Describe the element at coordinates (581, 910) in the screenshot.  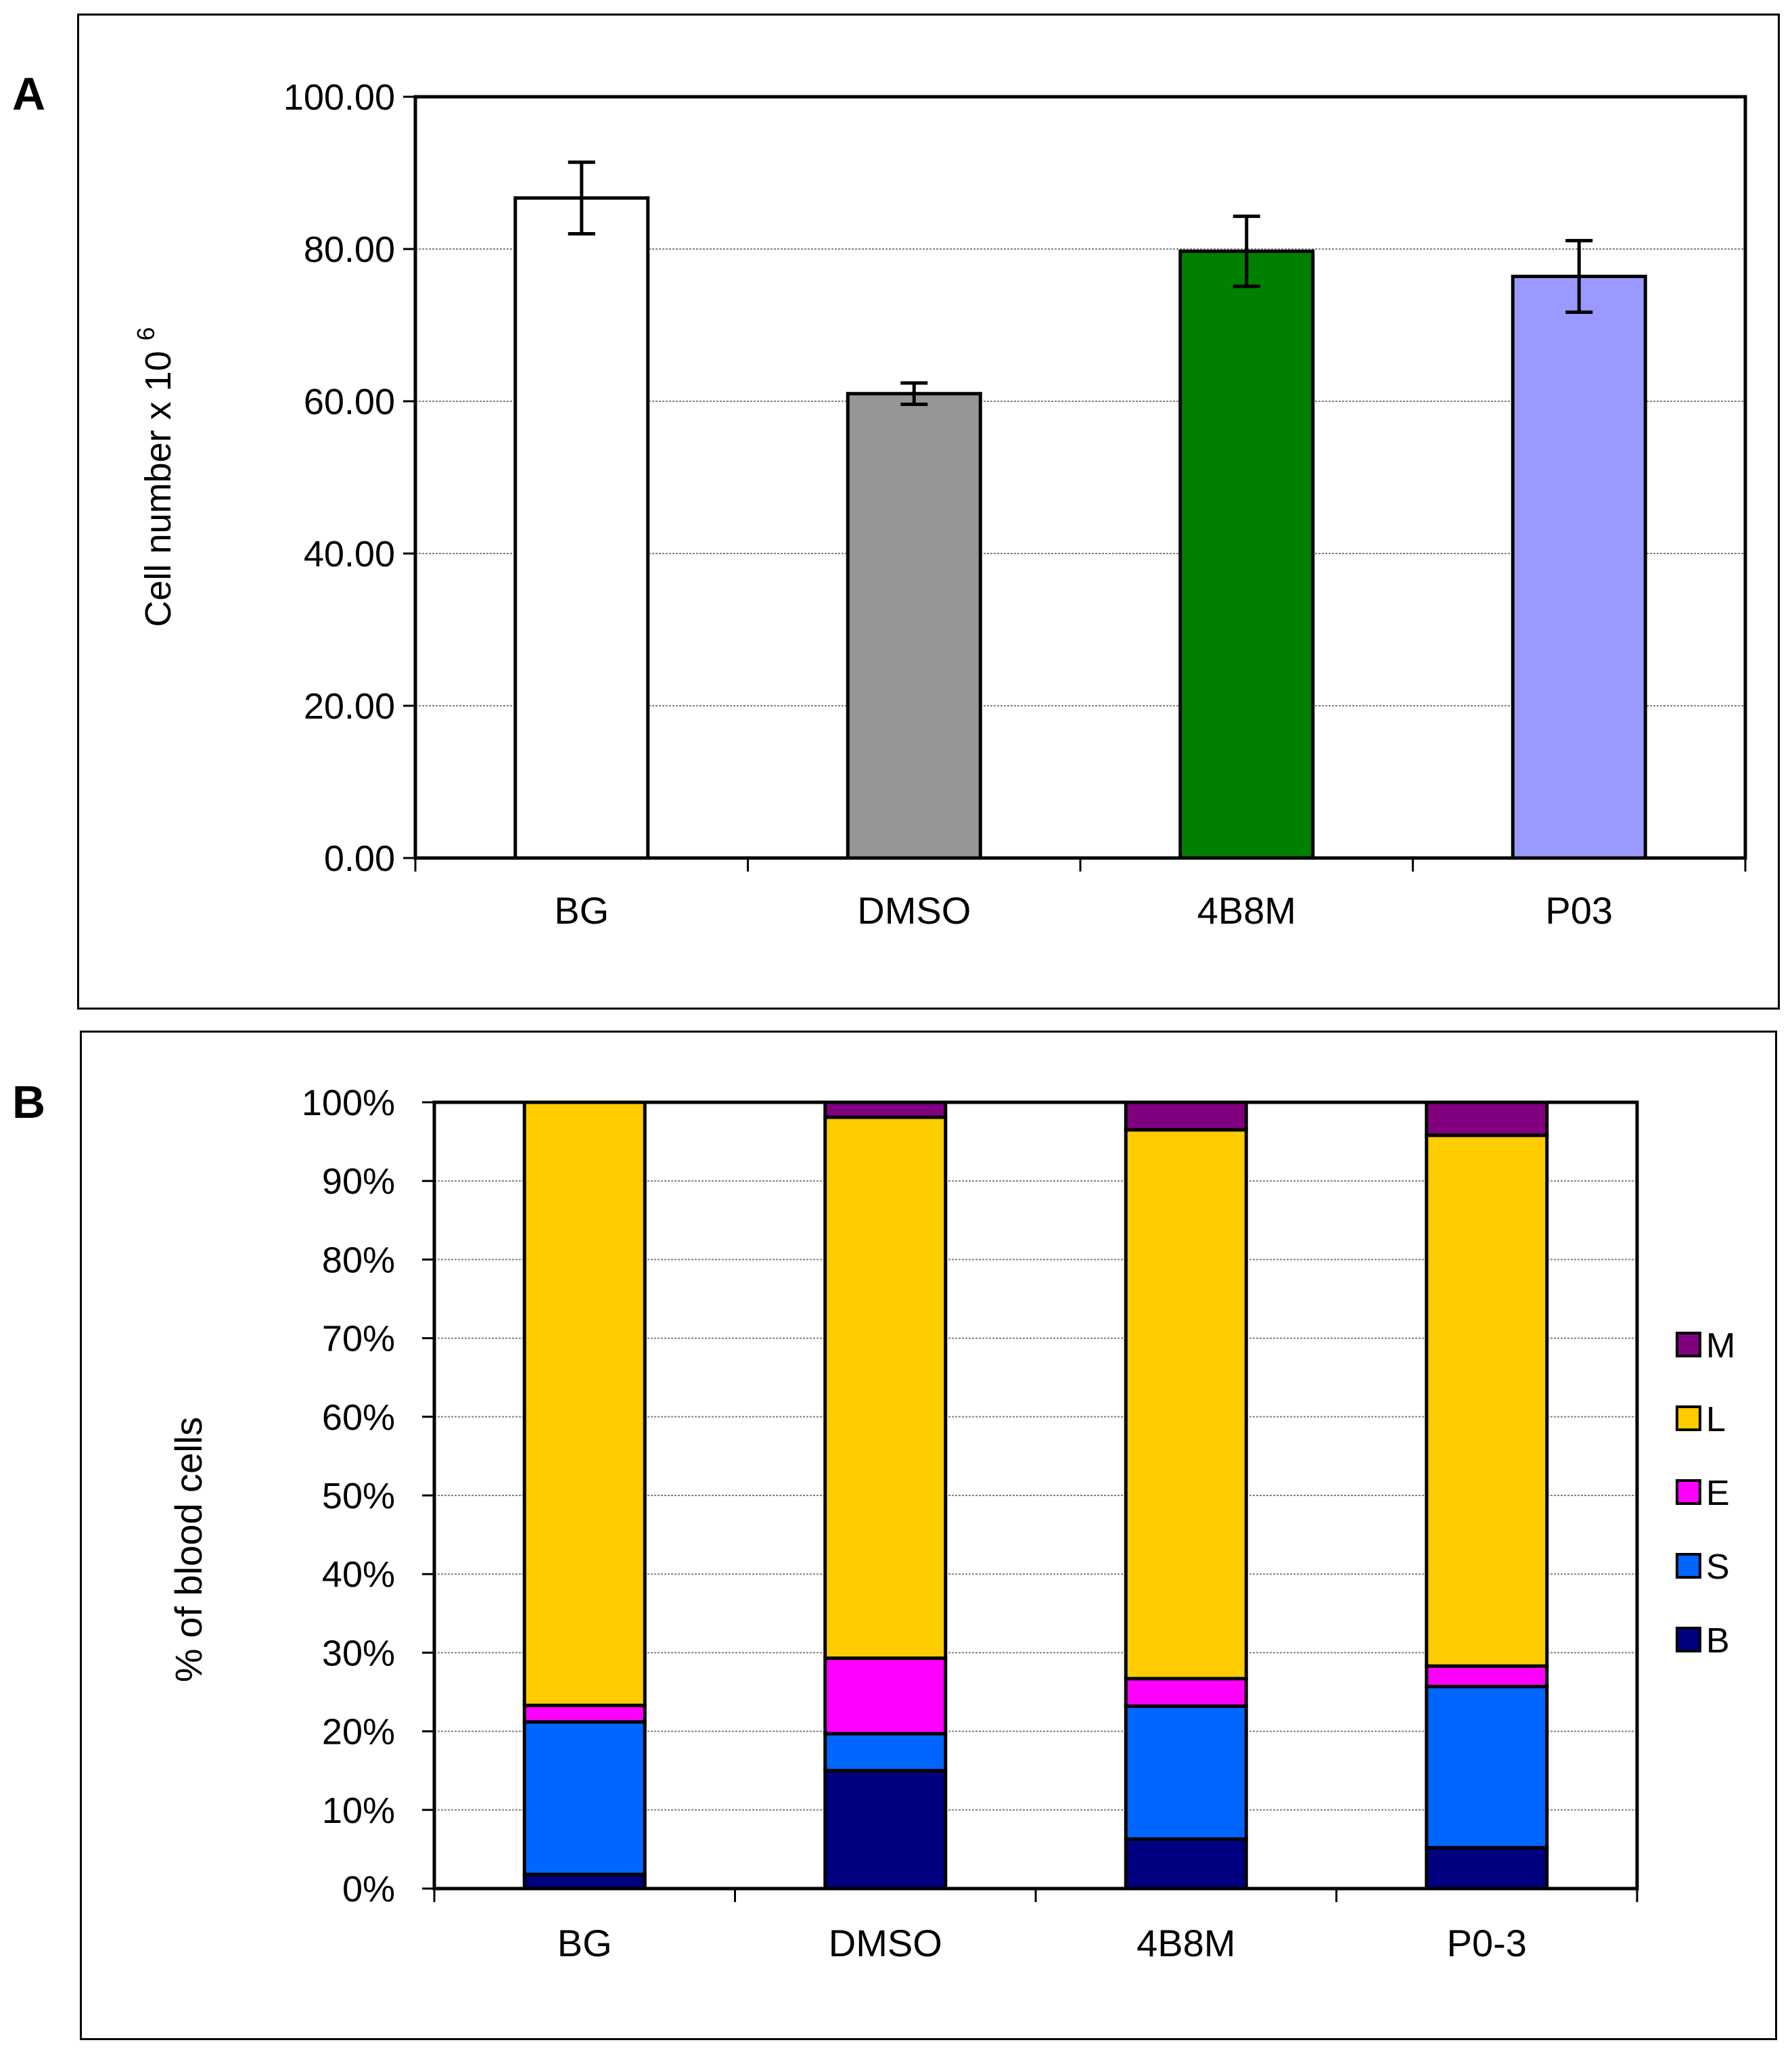
I see `xtick-label-a-BG: BG` at that location.